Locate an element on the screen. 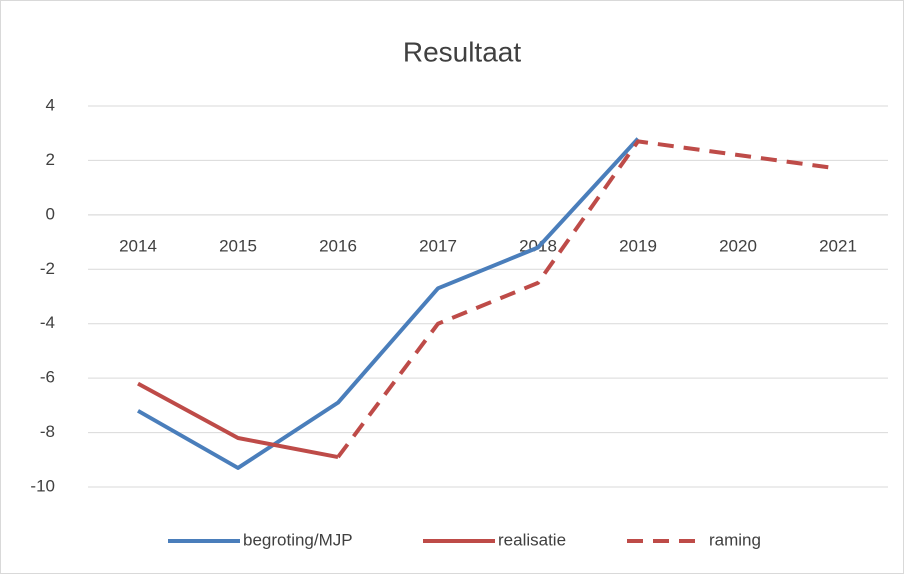 This screenshot has width=905, height=575. y-tick-label: -2 is located at coordinates (47, 268).